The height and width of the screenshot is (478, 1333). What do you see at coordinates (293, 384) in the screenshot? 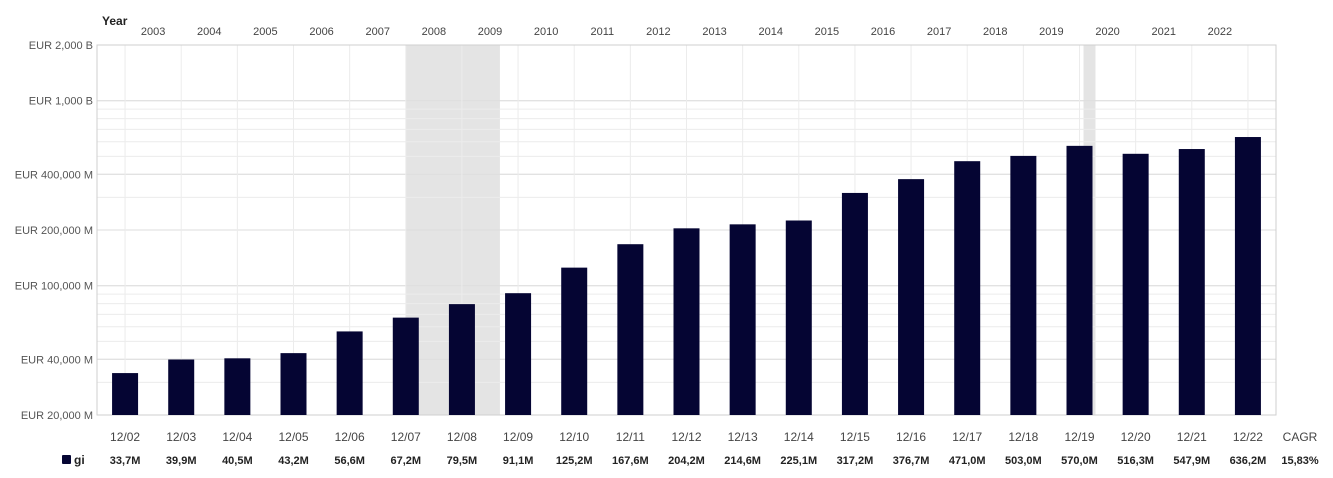
I see `bar-12/05` at bounding box center [293, 384].